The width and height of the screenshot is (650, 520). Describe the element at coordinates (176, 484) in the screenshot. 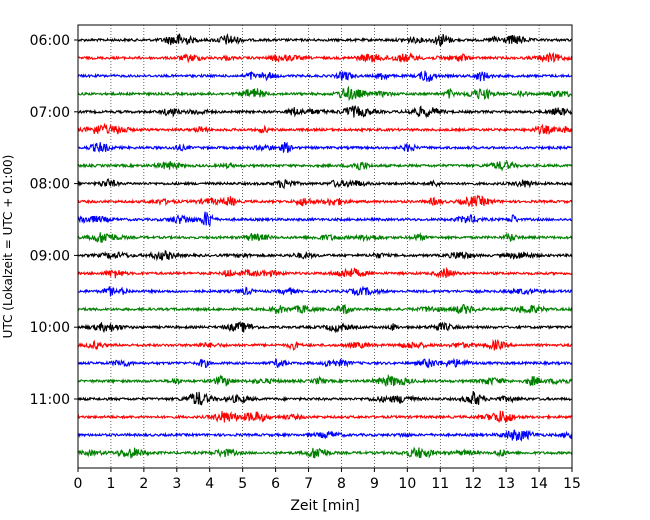

I see `x-tick-label-3: 3` at that location.